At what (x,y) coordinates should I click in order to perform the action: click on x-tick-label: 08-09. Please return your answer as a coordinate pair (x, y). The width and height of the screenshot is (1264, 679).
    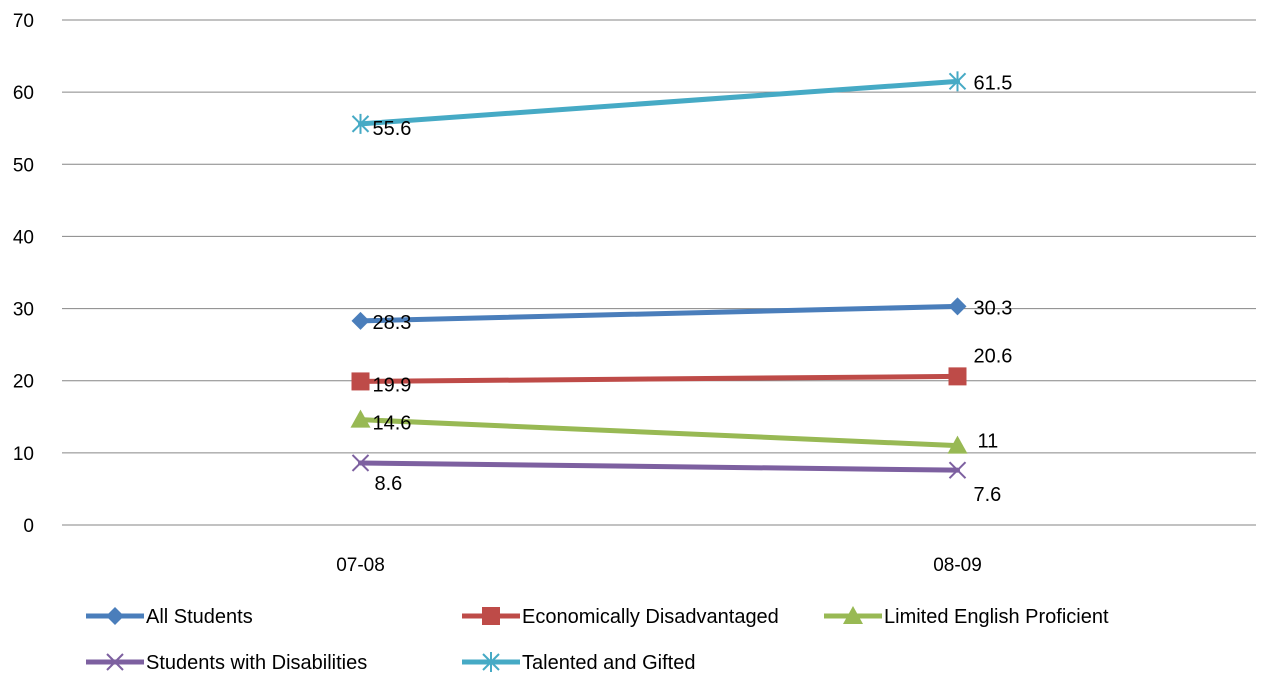
    Looking at the image, I should click on (957, 565).